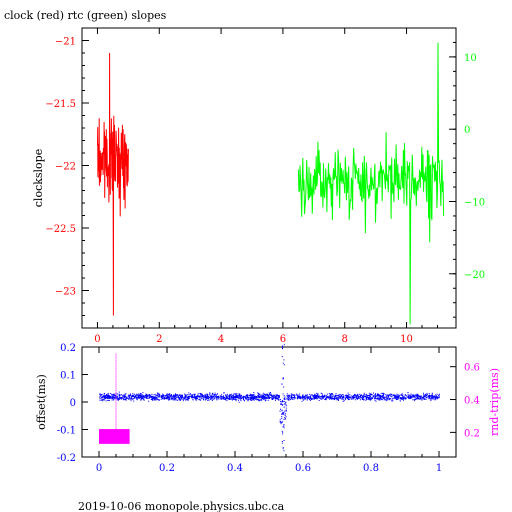 Image resolution: width=512 pixels, height=512 pixels. Describe the element at coordinates (67, 176) in the screenshot. I see `top-y-ticks: −21 −21.5 −22 −22.5 −23` at that location.